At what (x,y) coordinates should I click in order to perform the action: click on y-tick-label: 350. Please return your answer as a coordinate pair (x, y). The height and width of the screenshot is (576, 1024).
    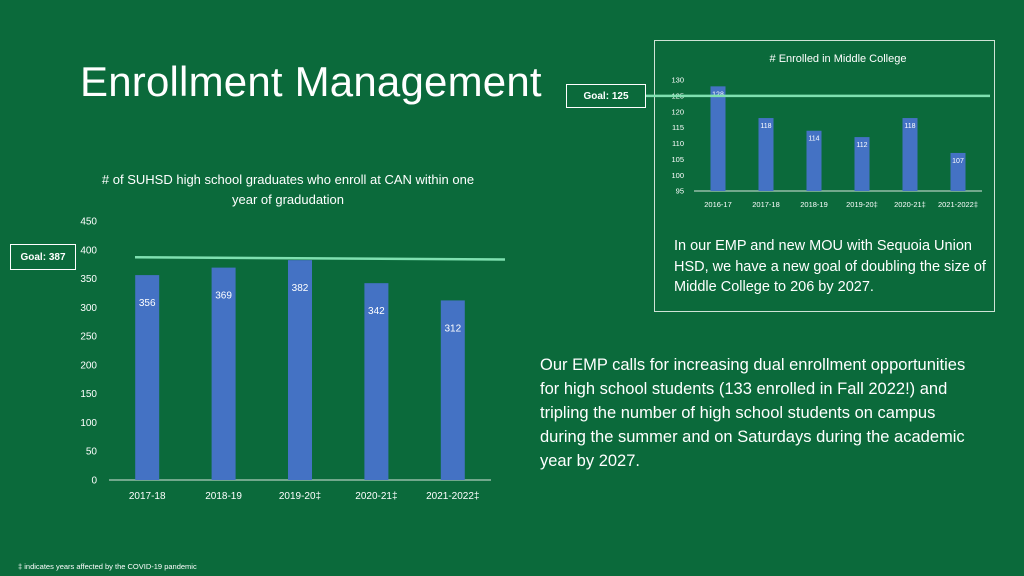
    Looking at the image, I should click on (88, 279).